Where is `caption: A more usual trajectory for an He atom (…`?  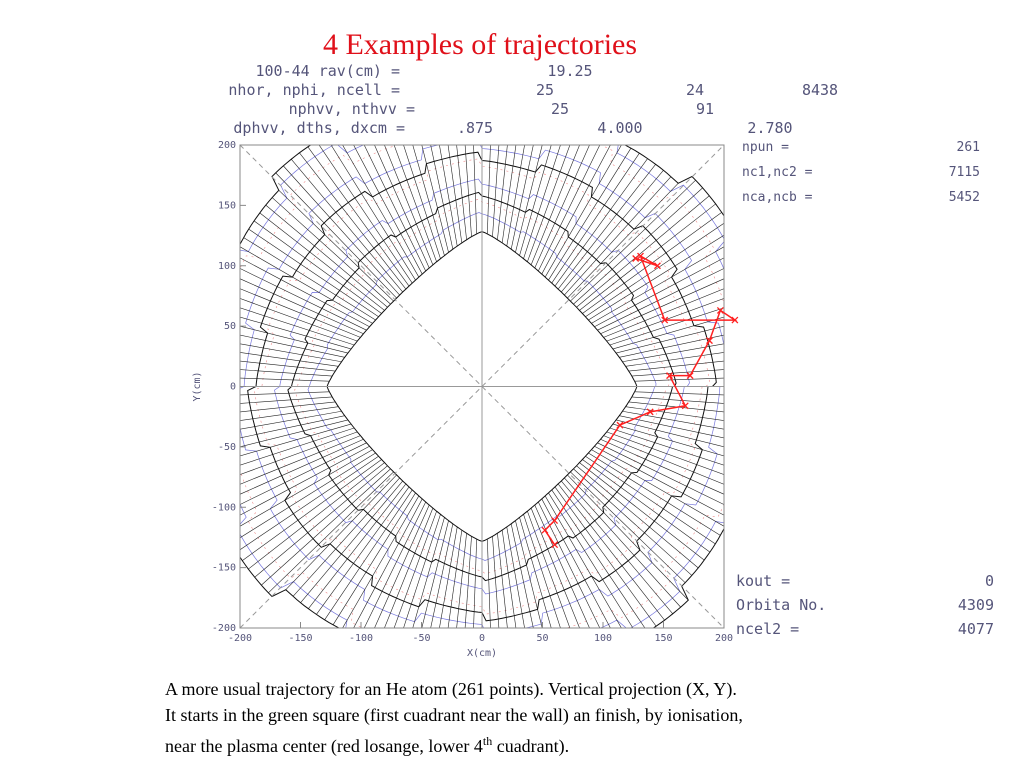 caption: A more usual trajectory for an He atom (… is located at coordinates (454, 717).